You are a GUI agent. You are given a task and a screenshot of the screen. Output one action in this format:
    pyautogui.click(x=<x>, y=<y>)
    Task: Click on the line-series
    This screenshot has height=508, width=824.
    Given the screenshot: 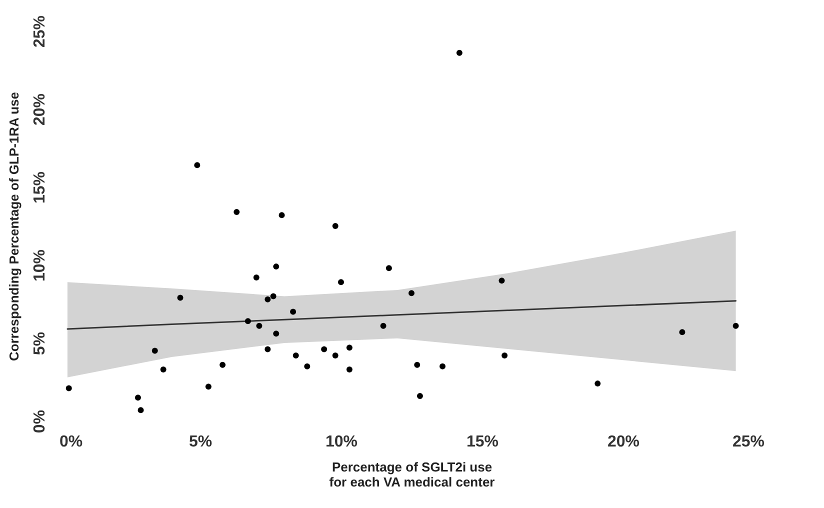 What is the action you would take?
    pyautogui.click(x=401, y=315)
    